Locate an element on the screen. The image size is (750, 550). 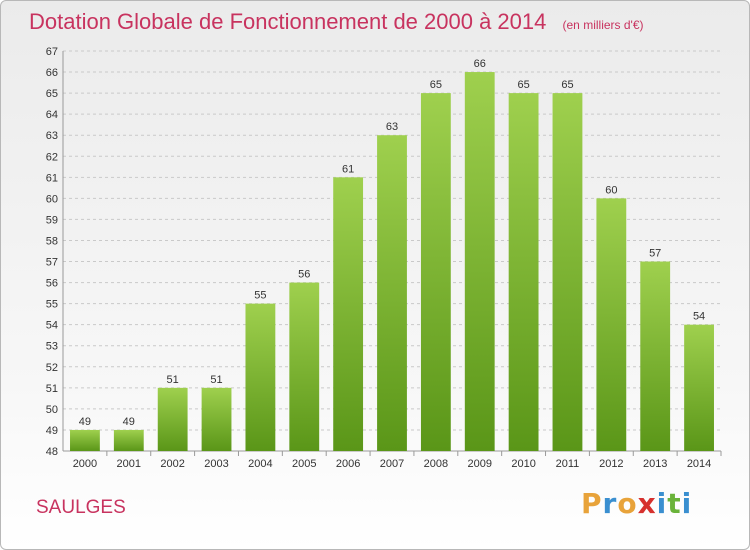
y-tick-label: 57 is located at coordinates (52, 263).